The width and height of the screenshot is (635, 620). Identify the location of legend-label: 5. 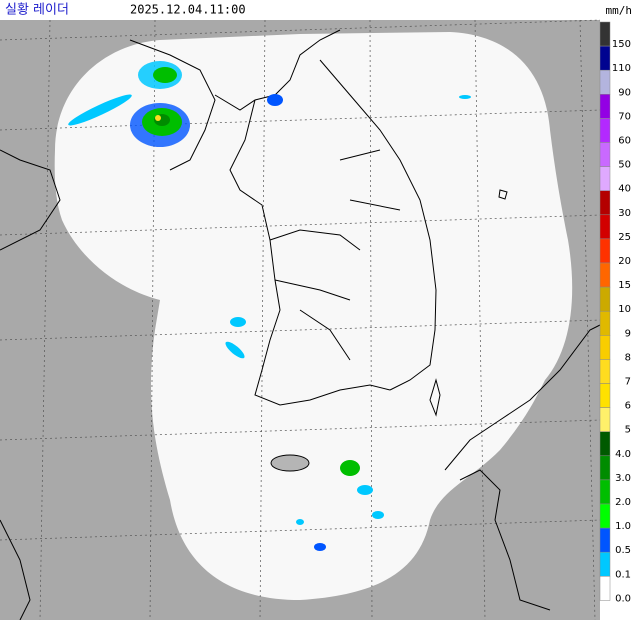
(628, 430).